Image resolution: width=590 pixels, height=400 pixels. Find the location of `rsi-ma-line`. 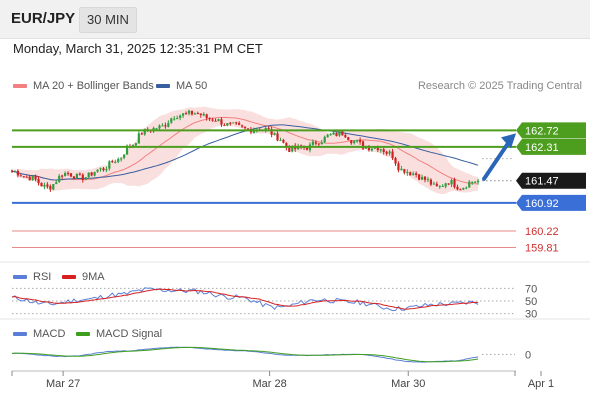

rsi-ma-line is located at coordinates (245, 299).